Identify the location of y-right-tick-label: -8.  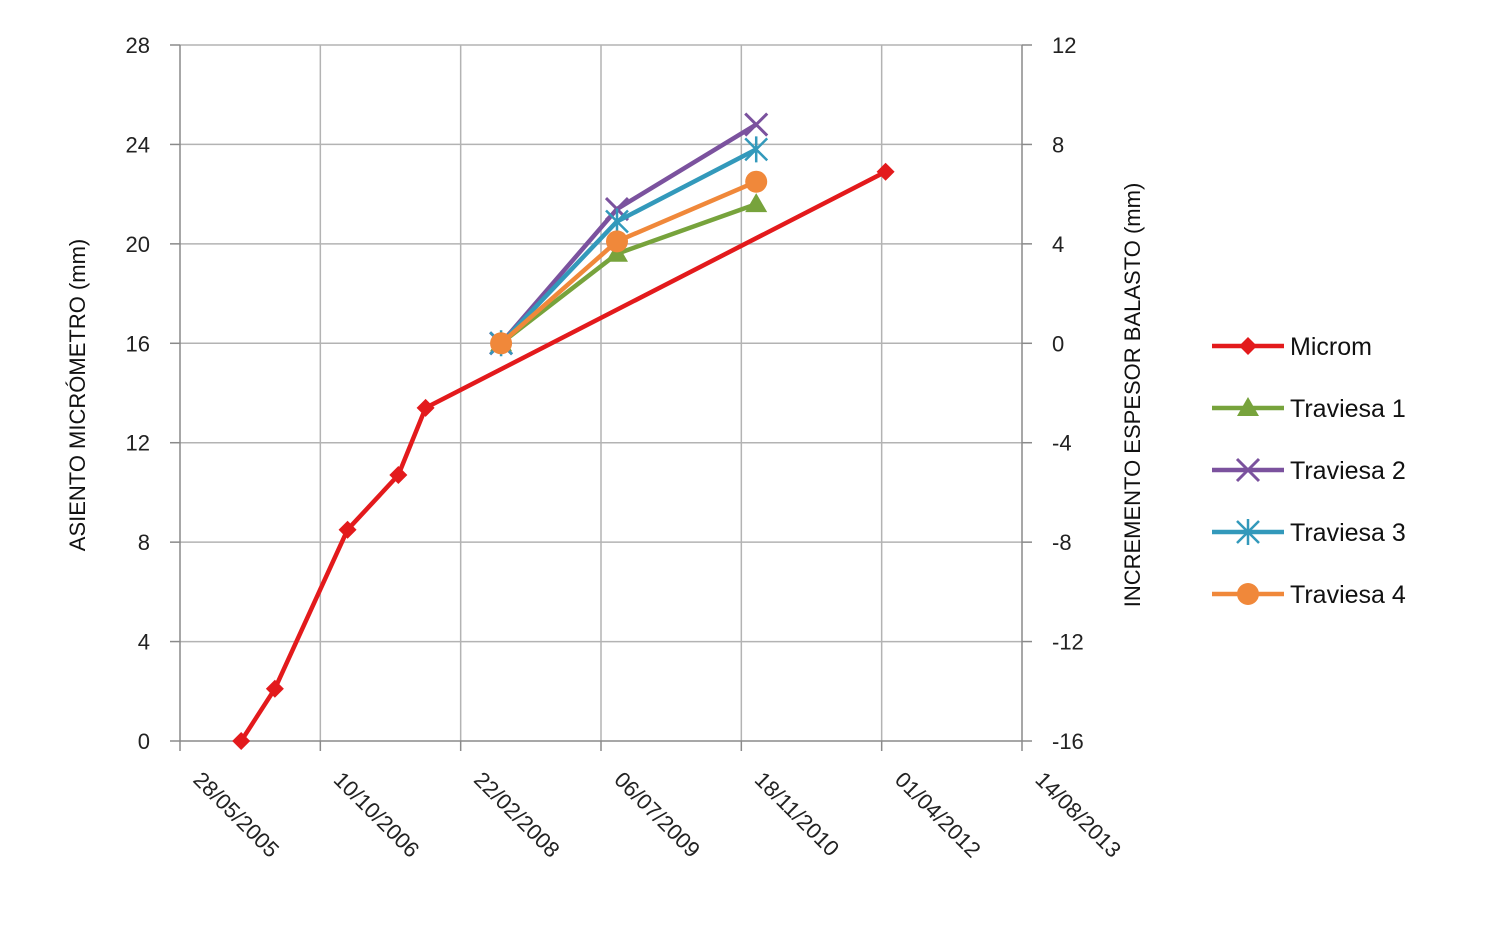
(1062, 542).